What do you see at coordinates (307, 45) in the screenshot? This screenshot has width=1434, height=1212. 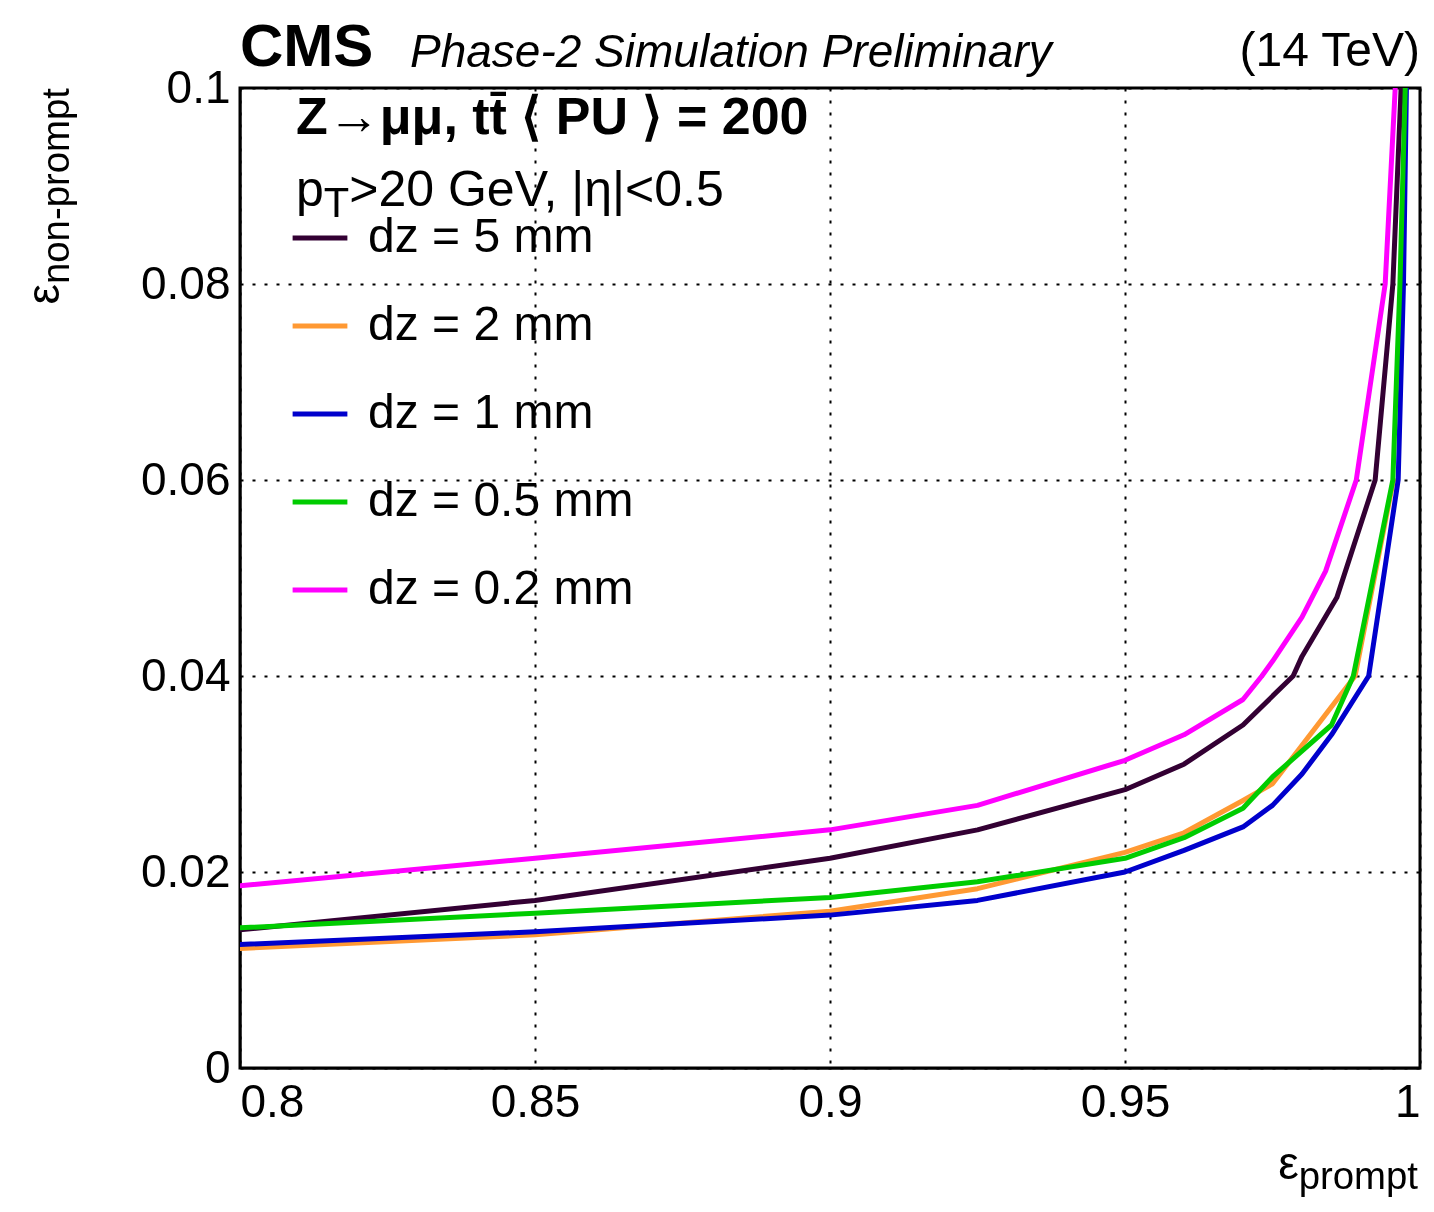 I see `chart-title: CMS` at bounding box center [307, 45].